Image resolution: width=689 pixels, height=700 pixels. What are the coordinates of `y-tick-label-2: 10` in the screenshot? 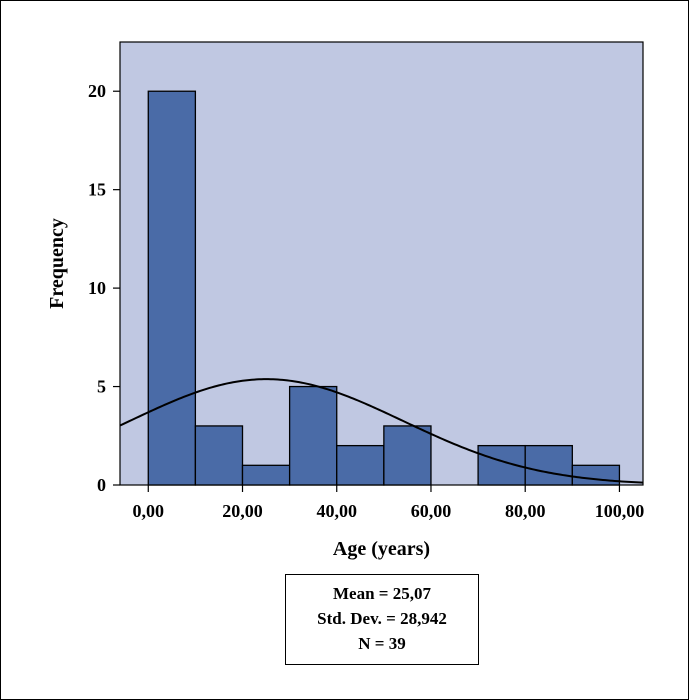 It's located at (97, 288).